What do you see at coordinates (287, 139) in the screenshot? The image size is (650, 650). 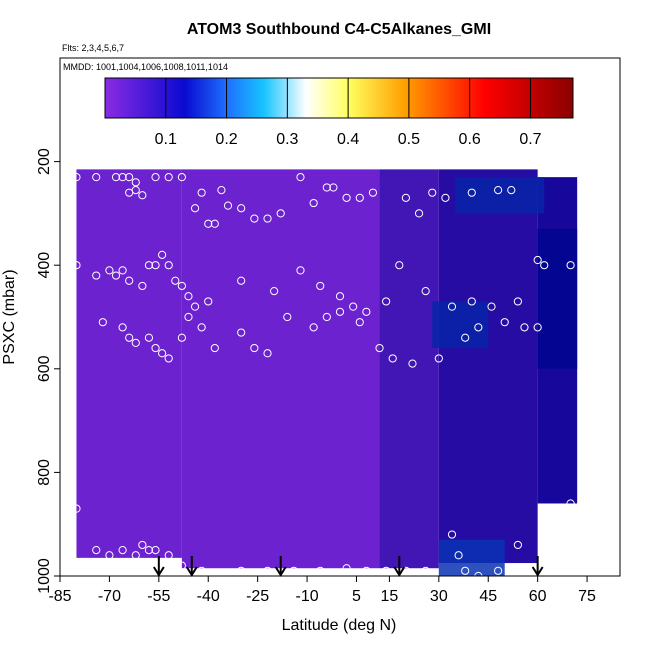 I see `colorbar-tick-label: 0.3` at bounding box center [287, 139].